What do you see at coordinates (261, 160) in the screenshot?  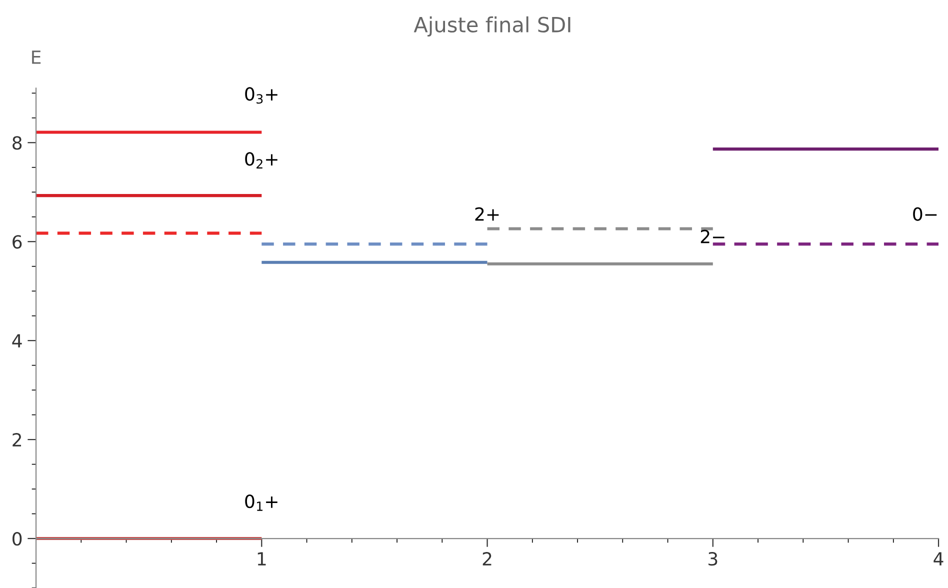 I see `annotation: 0$_{2}$+` at bounding box center [261, 160].